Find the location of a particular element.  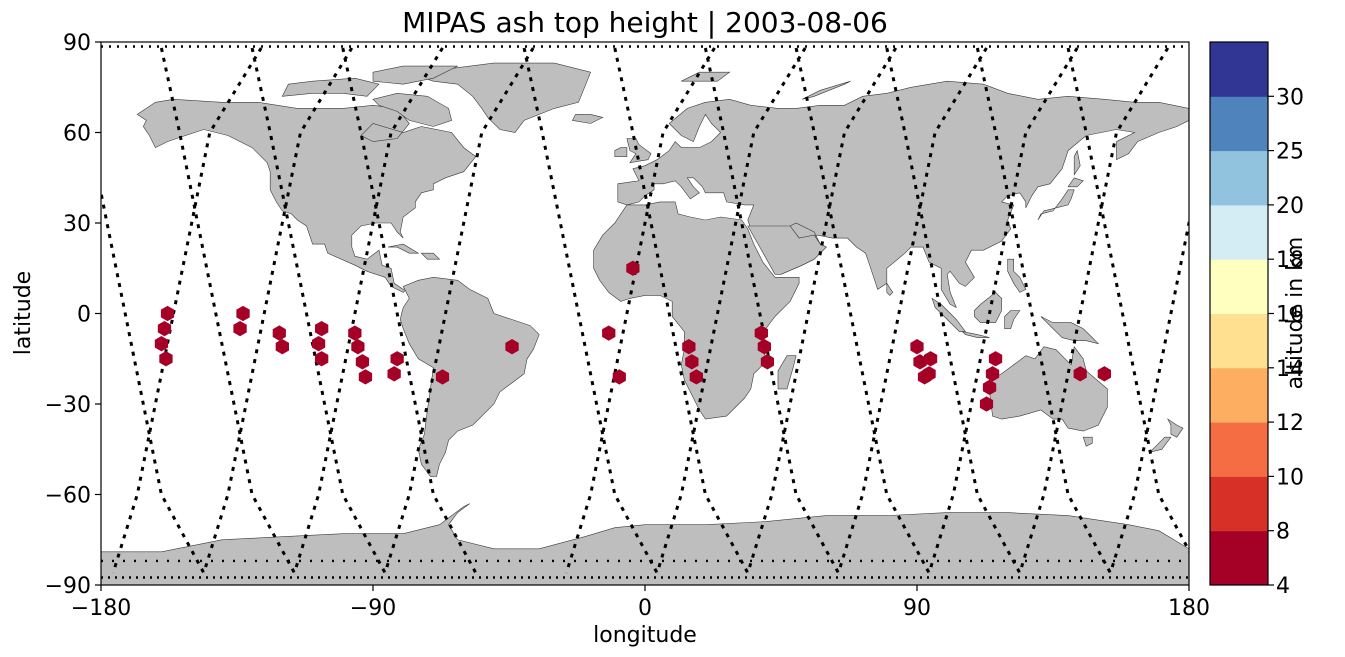

land-antarctica is located at coordinates (645, 544).